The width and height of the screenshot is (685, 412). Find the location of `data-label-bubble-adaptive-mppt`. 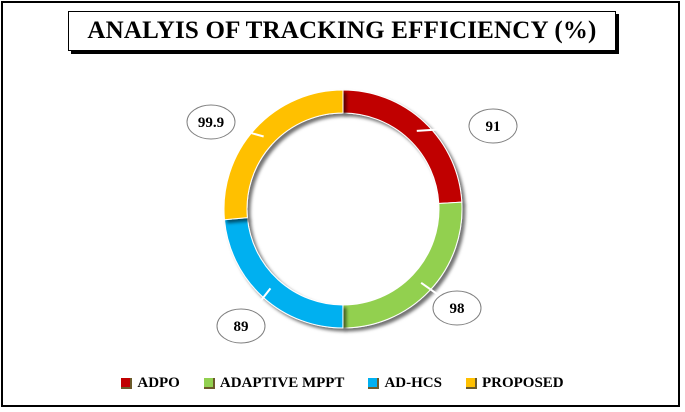

data-label-bubble-adaptive-mppt is located at coordinates (457, 308).